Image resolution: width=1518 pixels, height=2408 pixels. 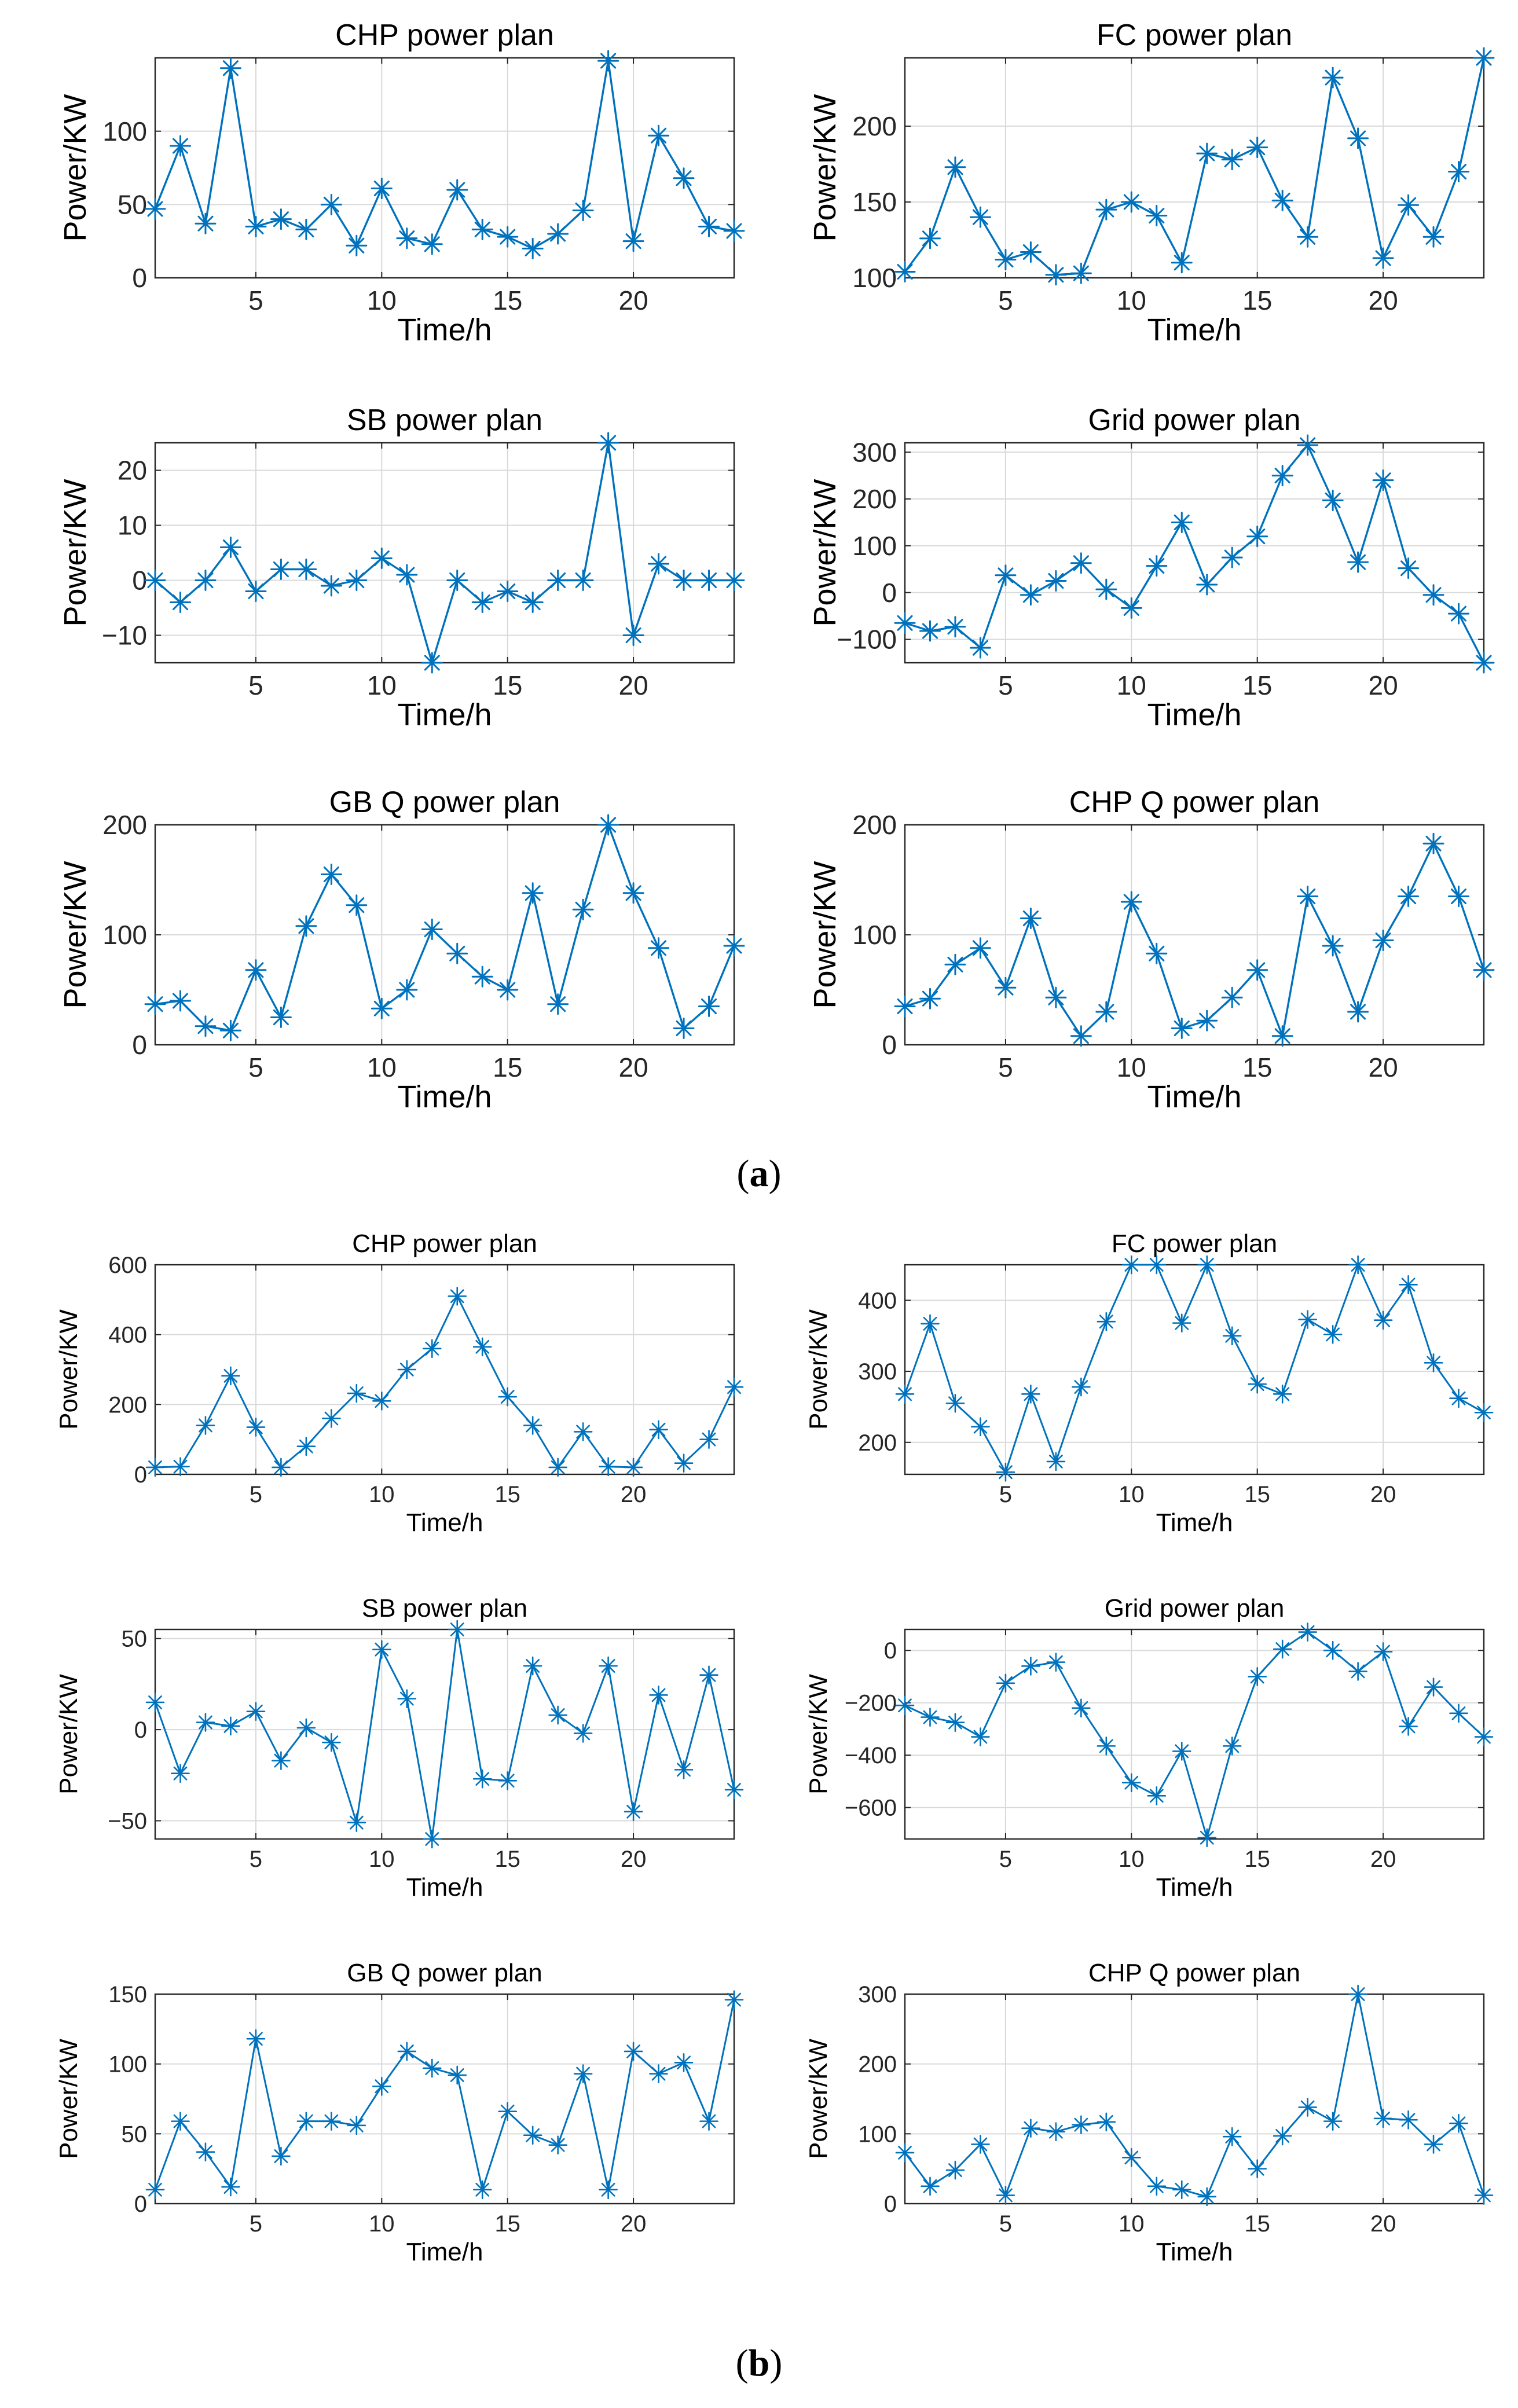 What do you see at coordinates (1195, 2099) in the screenshot?
I see `chart-b-6-plot-area` at bounding box center [1195, 2099].